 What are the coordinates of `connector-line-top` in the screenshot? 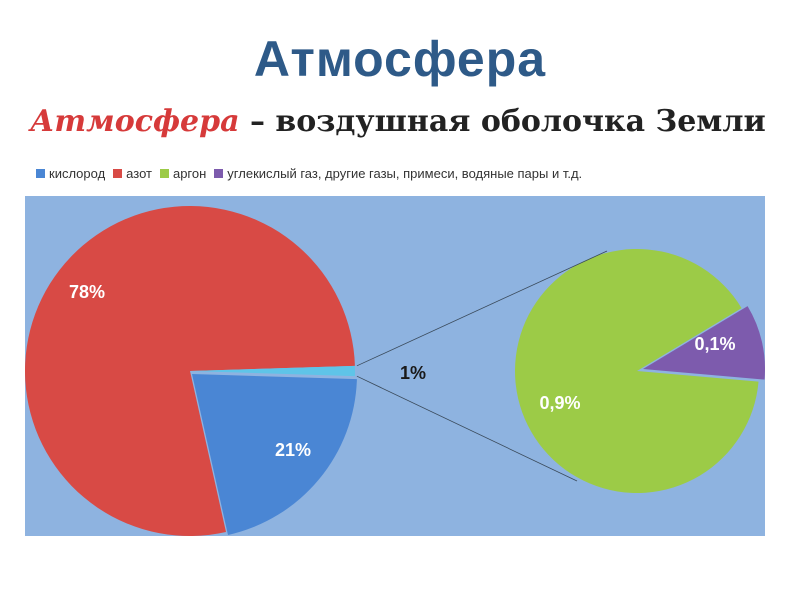 It's located at (482, 308).